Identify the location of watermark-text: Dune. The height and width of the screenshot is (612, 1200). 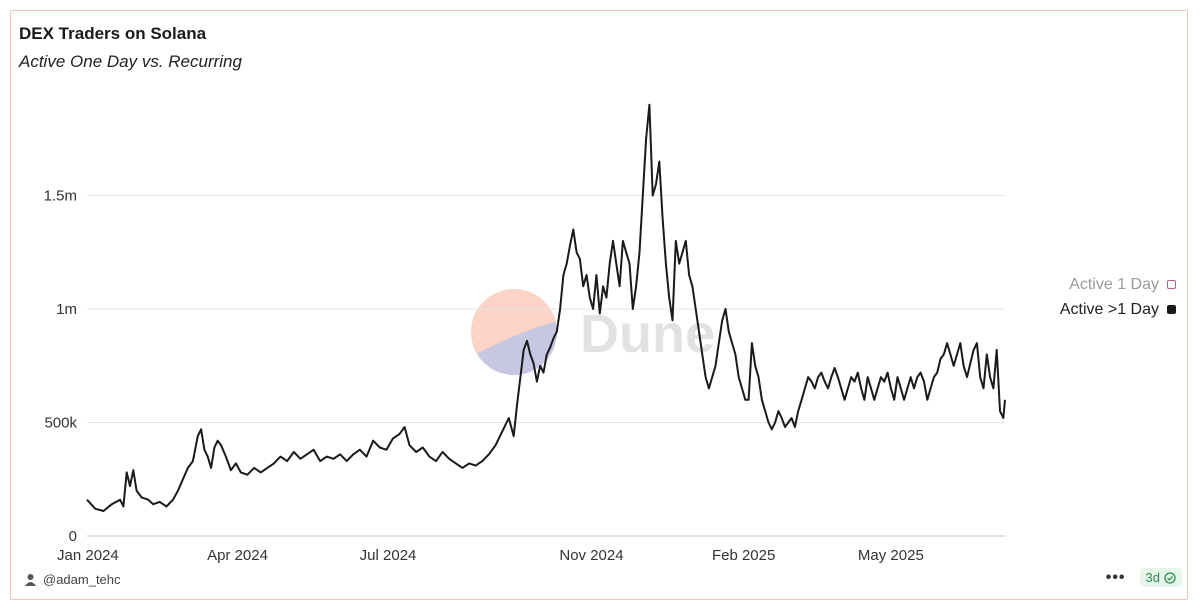
(647, 334).